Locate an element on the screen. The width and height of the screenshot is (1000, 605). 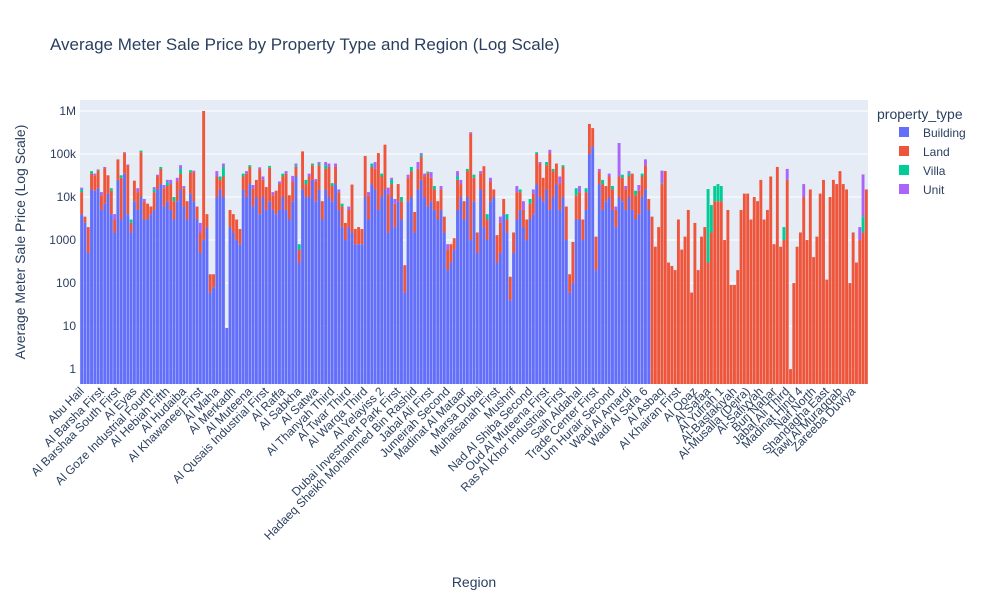
y-tick-label: 100k is located at coordinates (63, 154).